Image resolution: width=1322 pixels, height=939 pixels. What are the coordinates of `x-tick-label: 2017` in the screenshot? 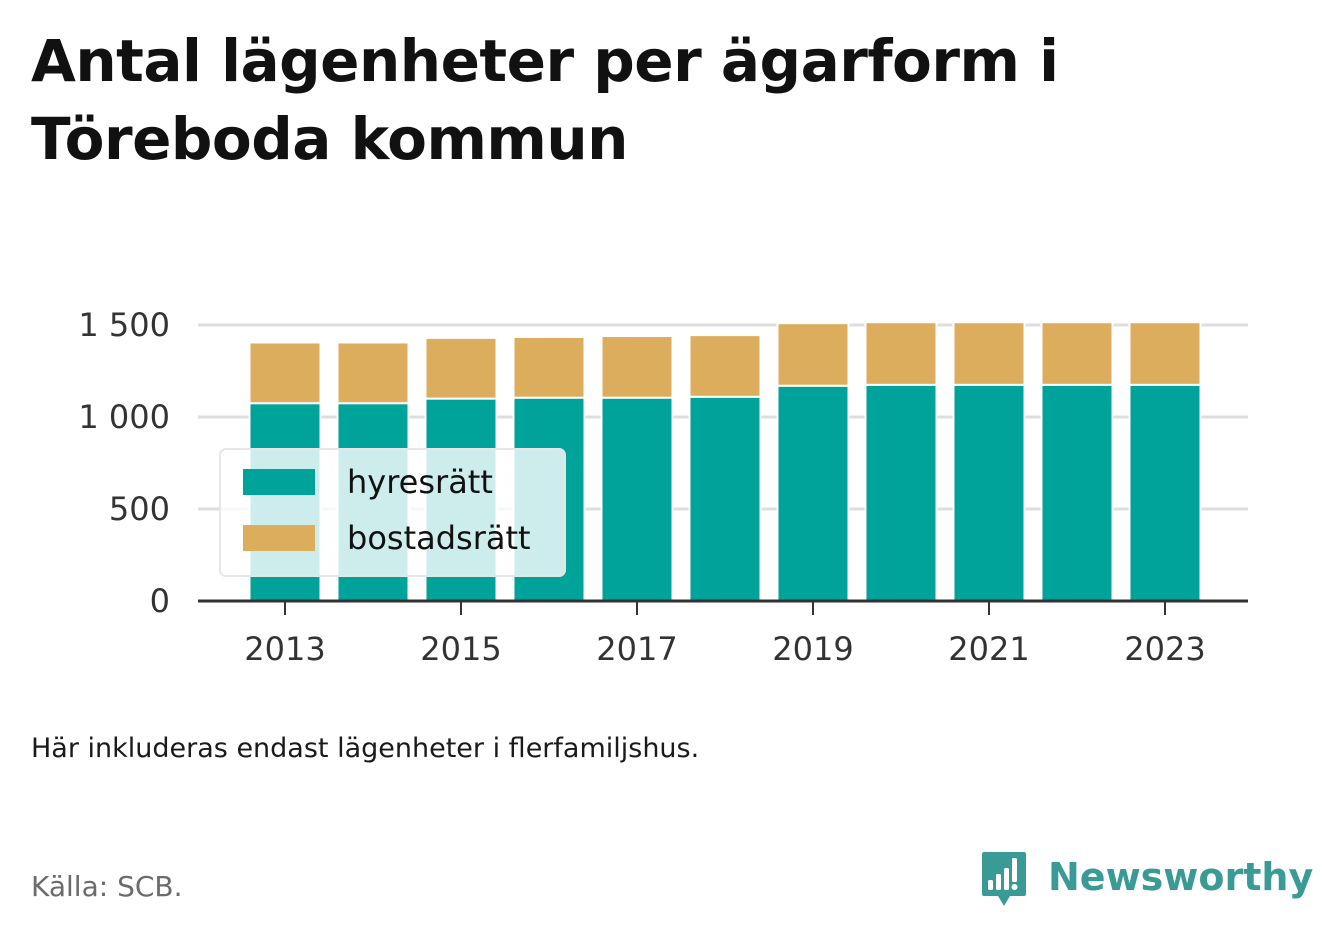 It's located at (636, 649).